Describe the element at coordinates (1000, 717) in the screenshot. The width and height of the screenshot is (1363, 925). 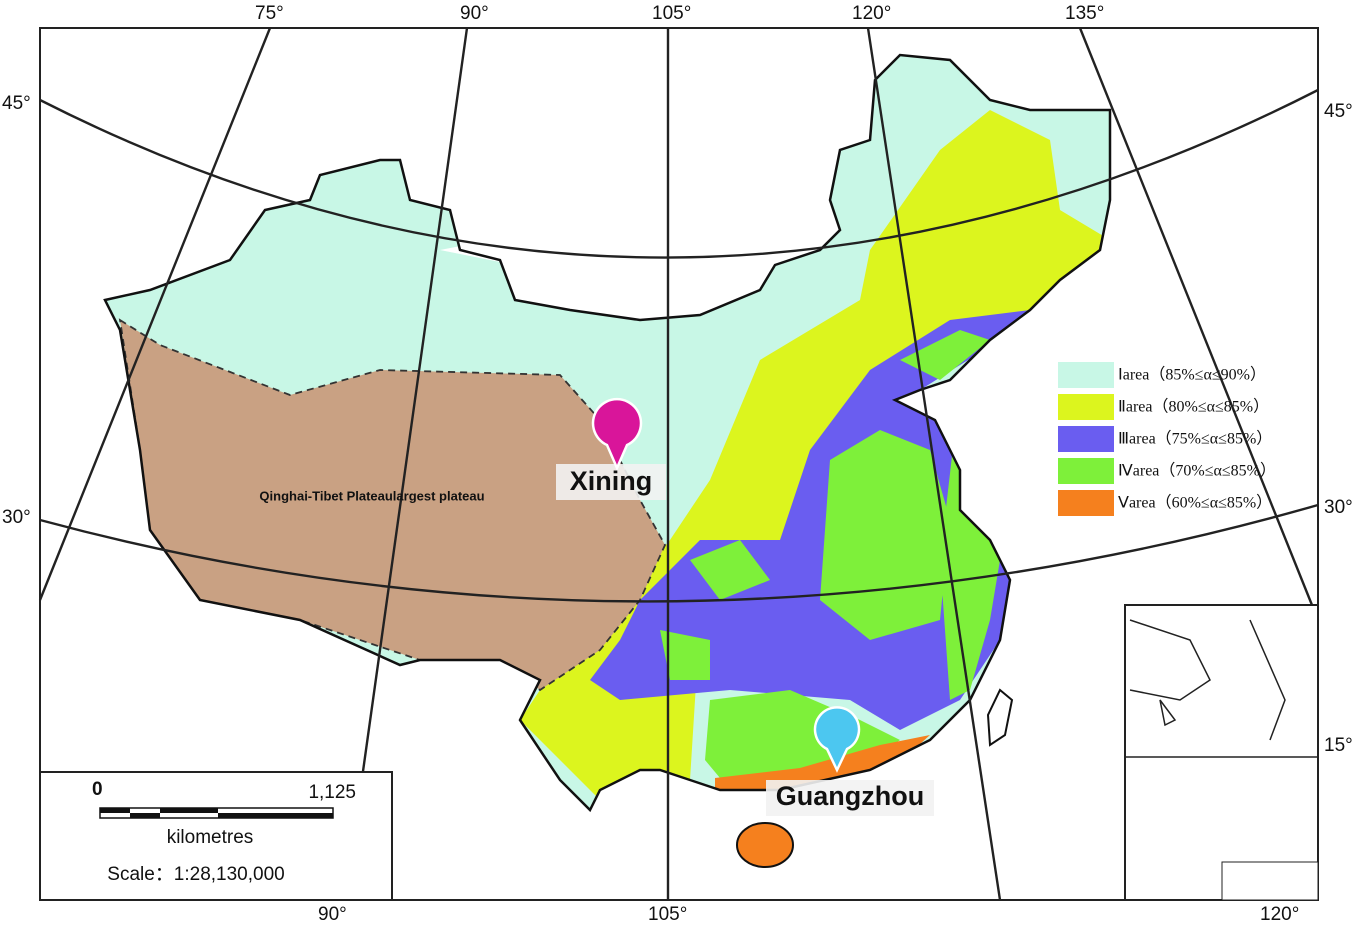
I see `taiwan-island` at that location.